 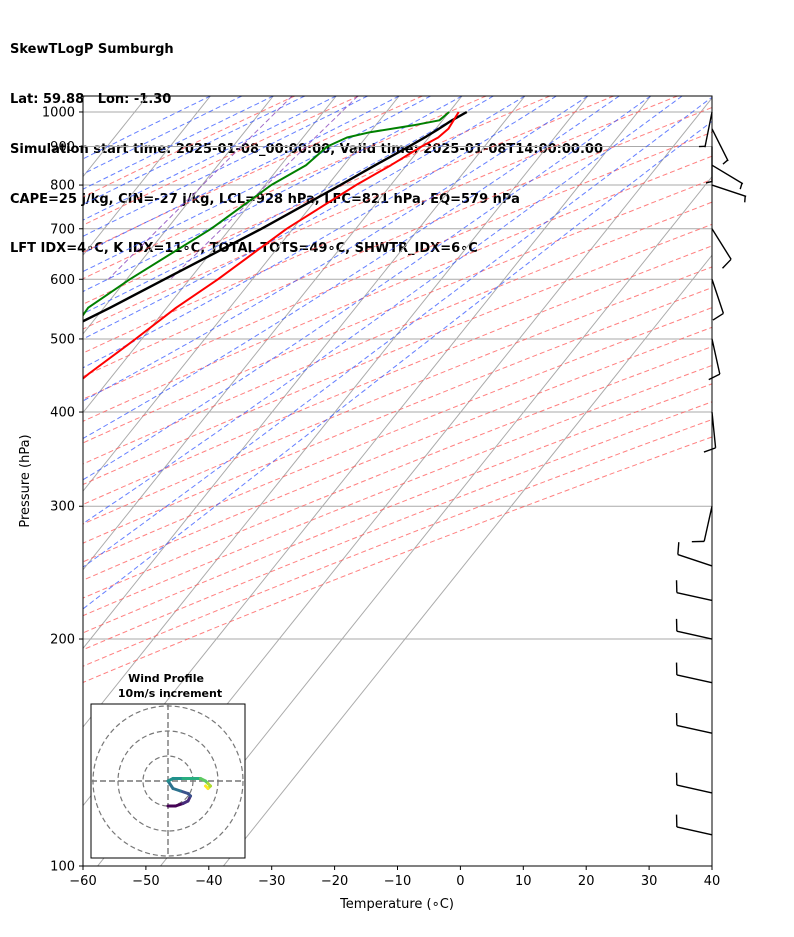 I want to click on x-axis-label: Temperature (∘C), so click(x=396, y=904).